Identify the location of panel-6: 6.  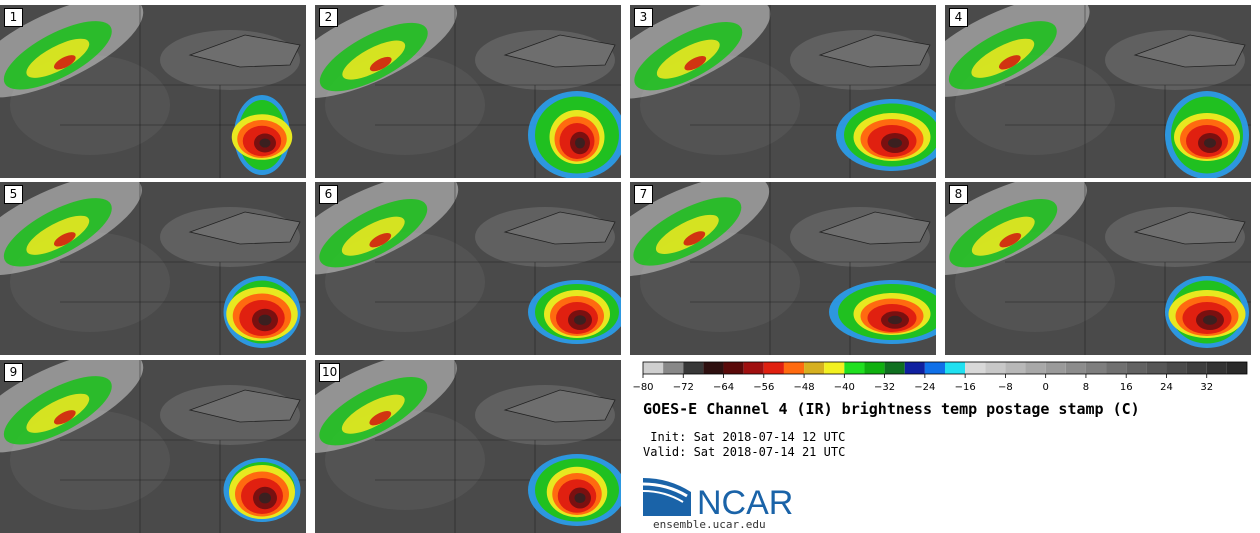
(468, 268).